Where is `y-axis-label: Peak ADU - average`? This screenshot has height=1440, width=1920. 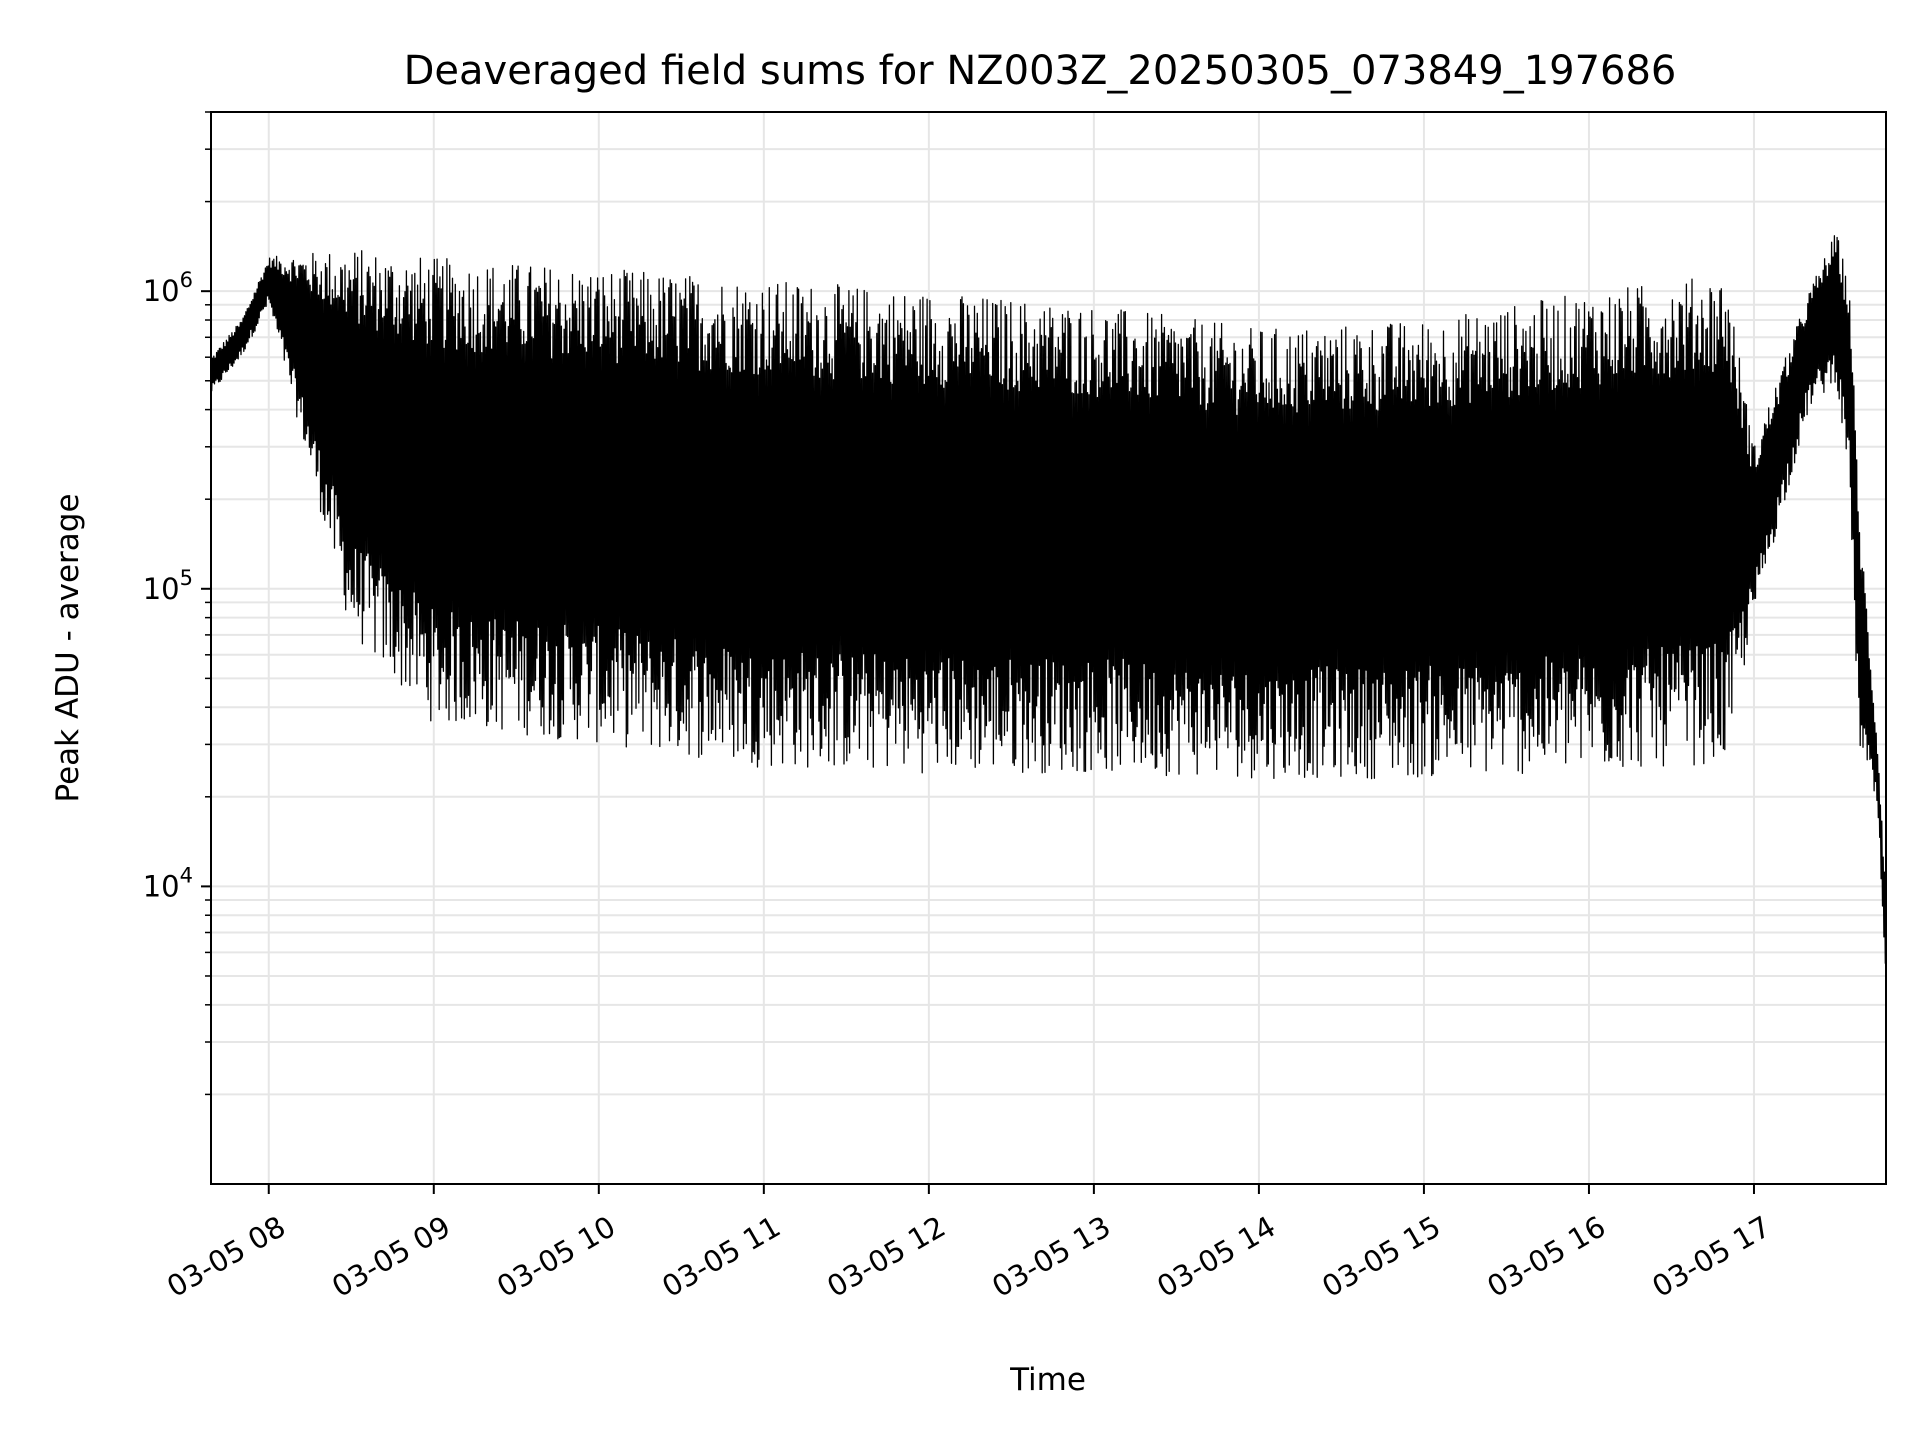
y-axis-label: Peak ADU - average is located at coordinates (68, 647).